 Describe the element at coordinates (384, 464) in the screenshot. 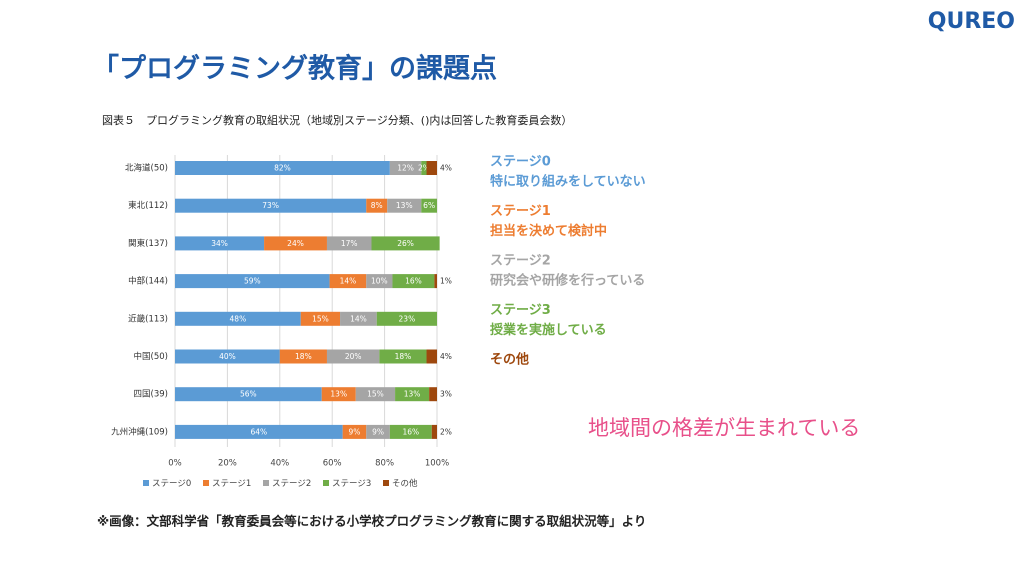

I see `x-tick-label: 80%` at that location.